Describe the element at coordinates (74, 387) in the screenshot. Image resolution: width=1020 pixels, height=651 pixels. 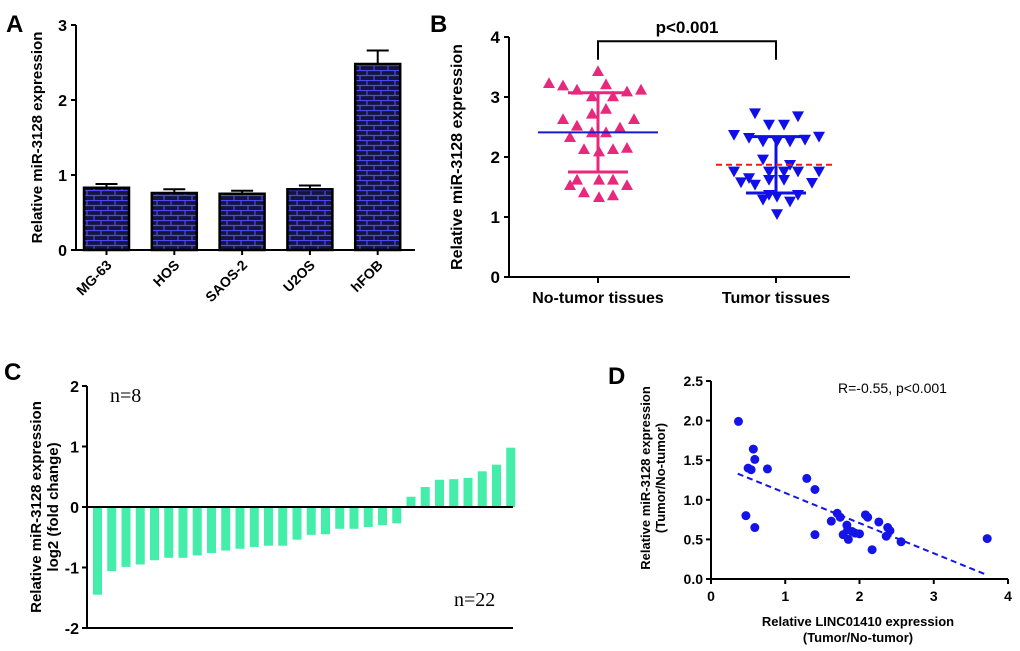
I see `y-tick-label: 2` at that location.